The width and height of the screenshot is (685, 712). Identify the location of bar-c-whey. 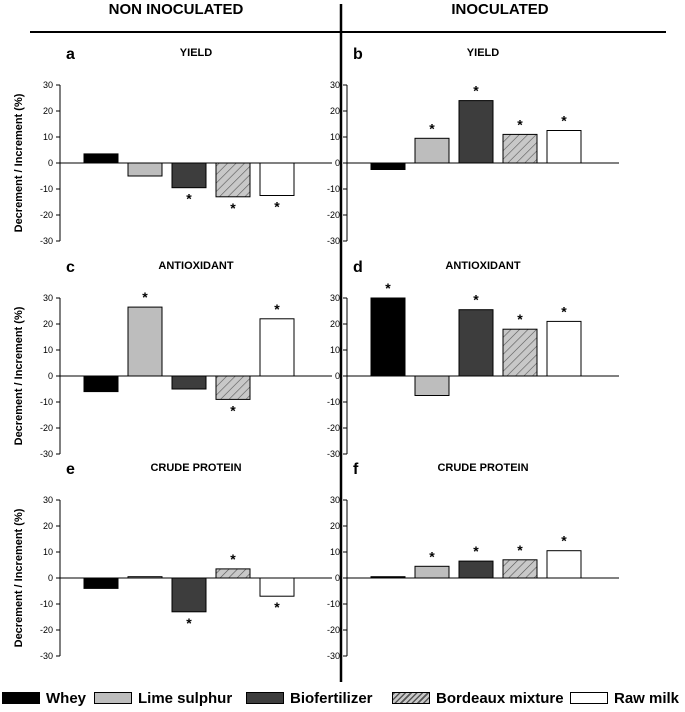
(101, 384).